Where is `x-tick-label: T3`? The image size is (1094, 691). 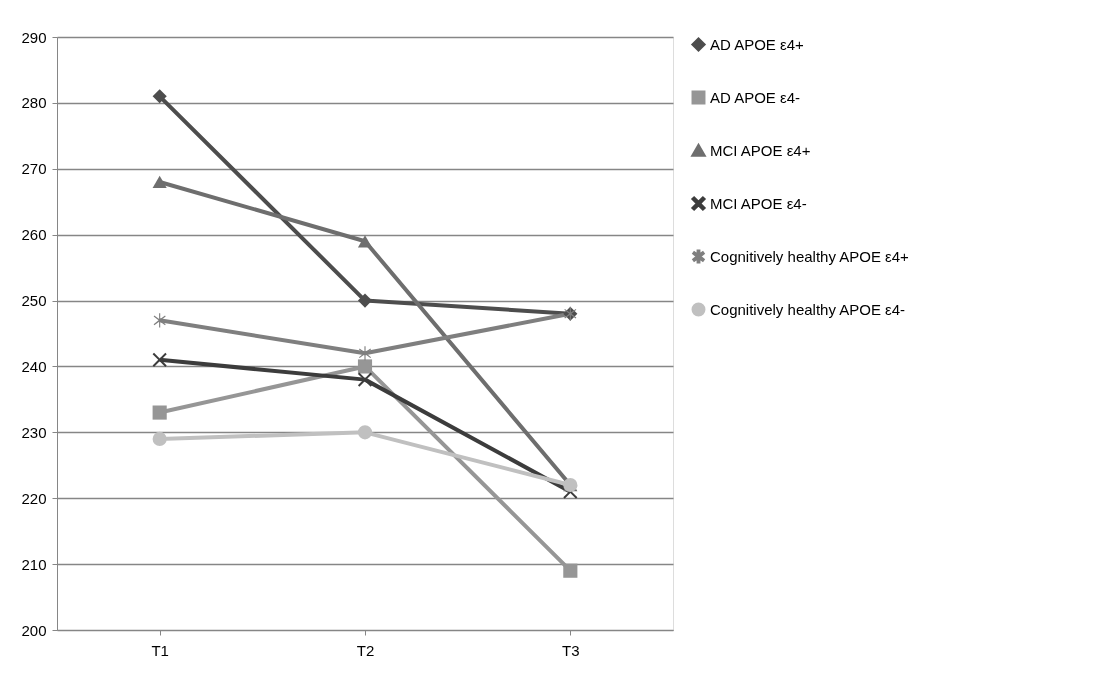 x-tick-label: T3 is located at coordinates (571, 650).